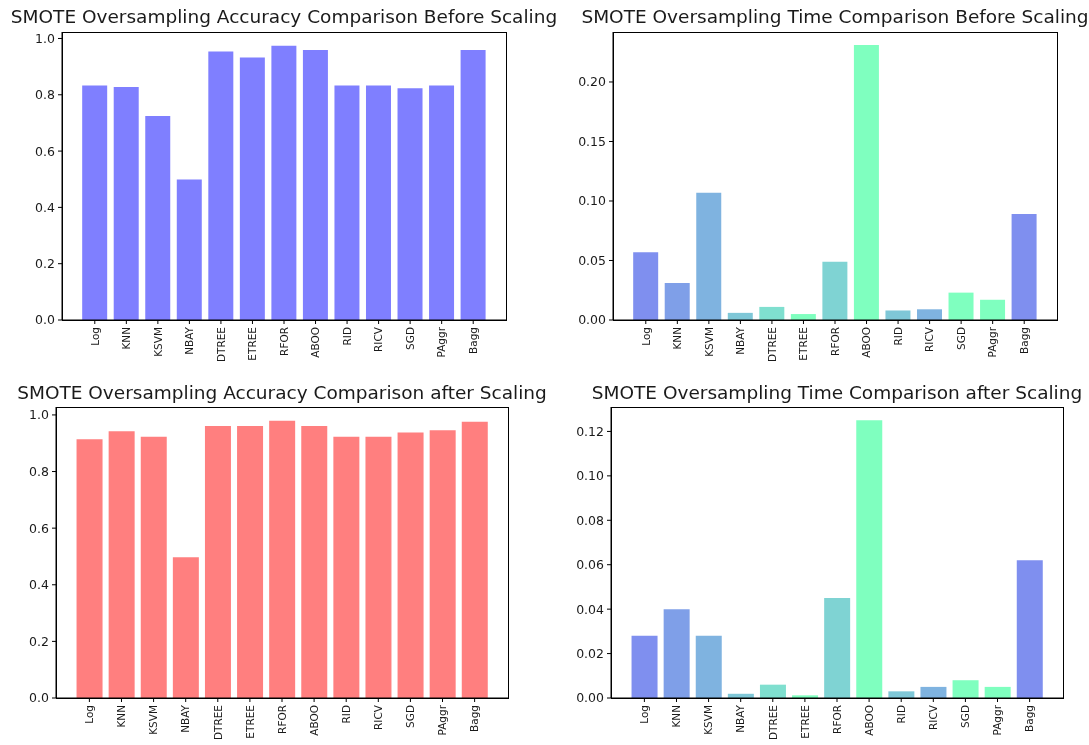 The image size is (1089, 745). What do you see at coordinates (590, 609) in the screenshot?
I see `y-tick-label: 0.04` at bounding box center [590, 609].